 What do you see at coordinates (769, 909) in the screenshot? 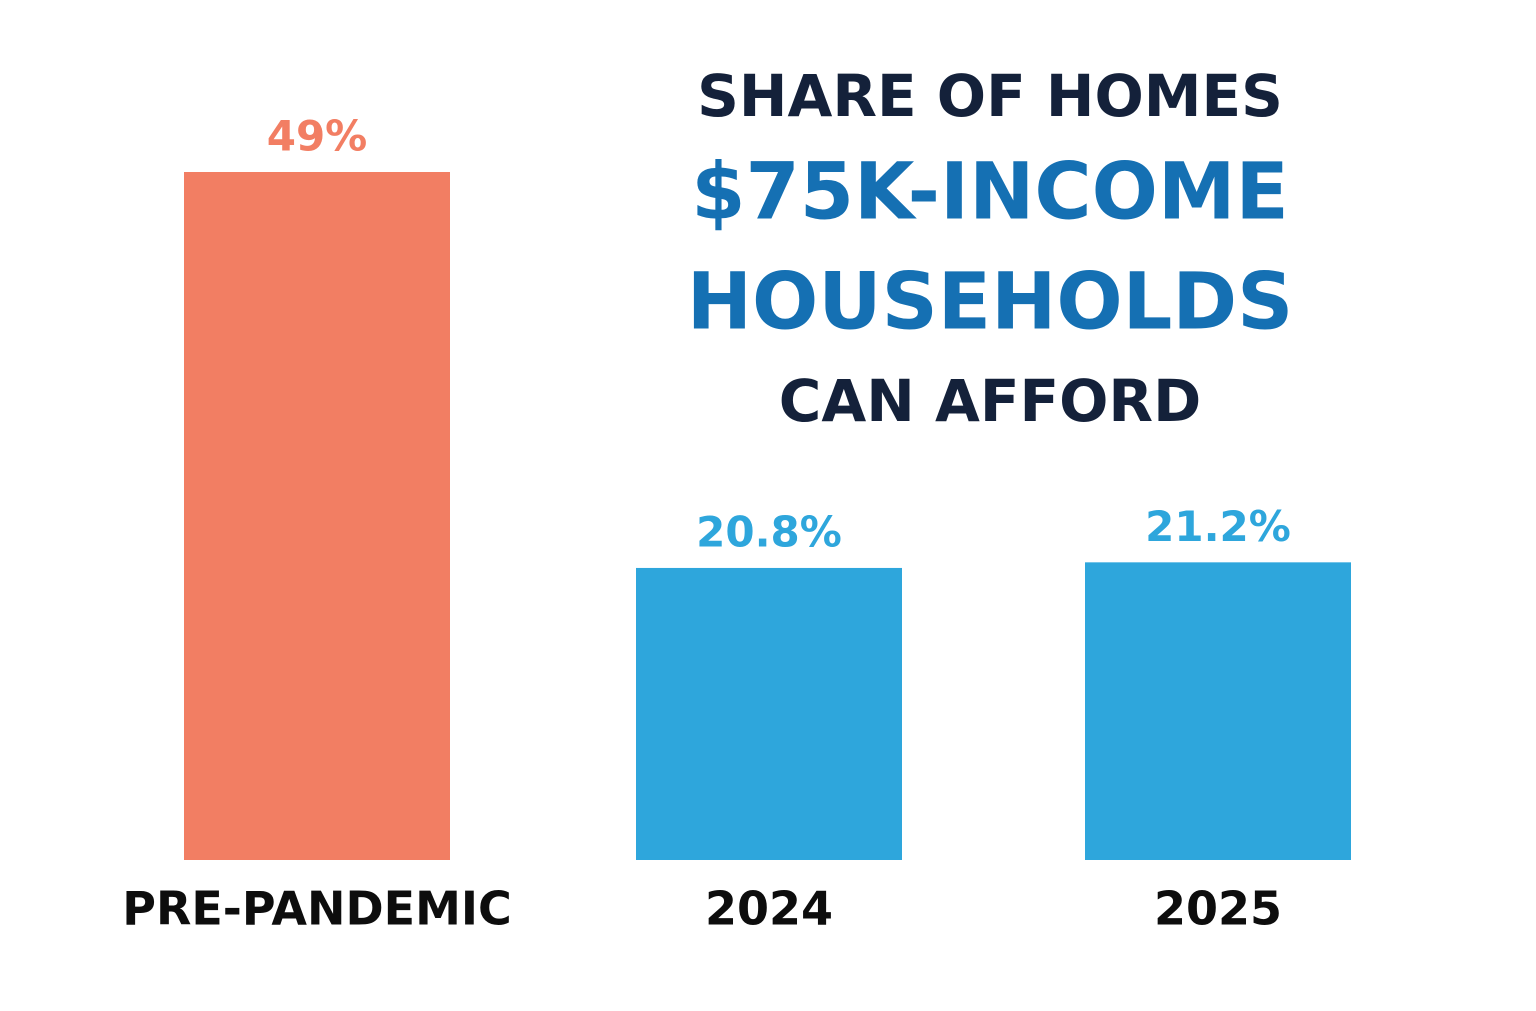
I see `x-tick-label: 2024` at bounding box center [769, 909].